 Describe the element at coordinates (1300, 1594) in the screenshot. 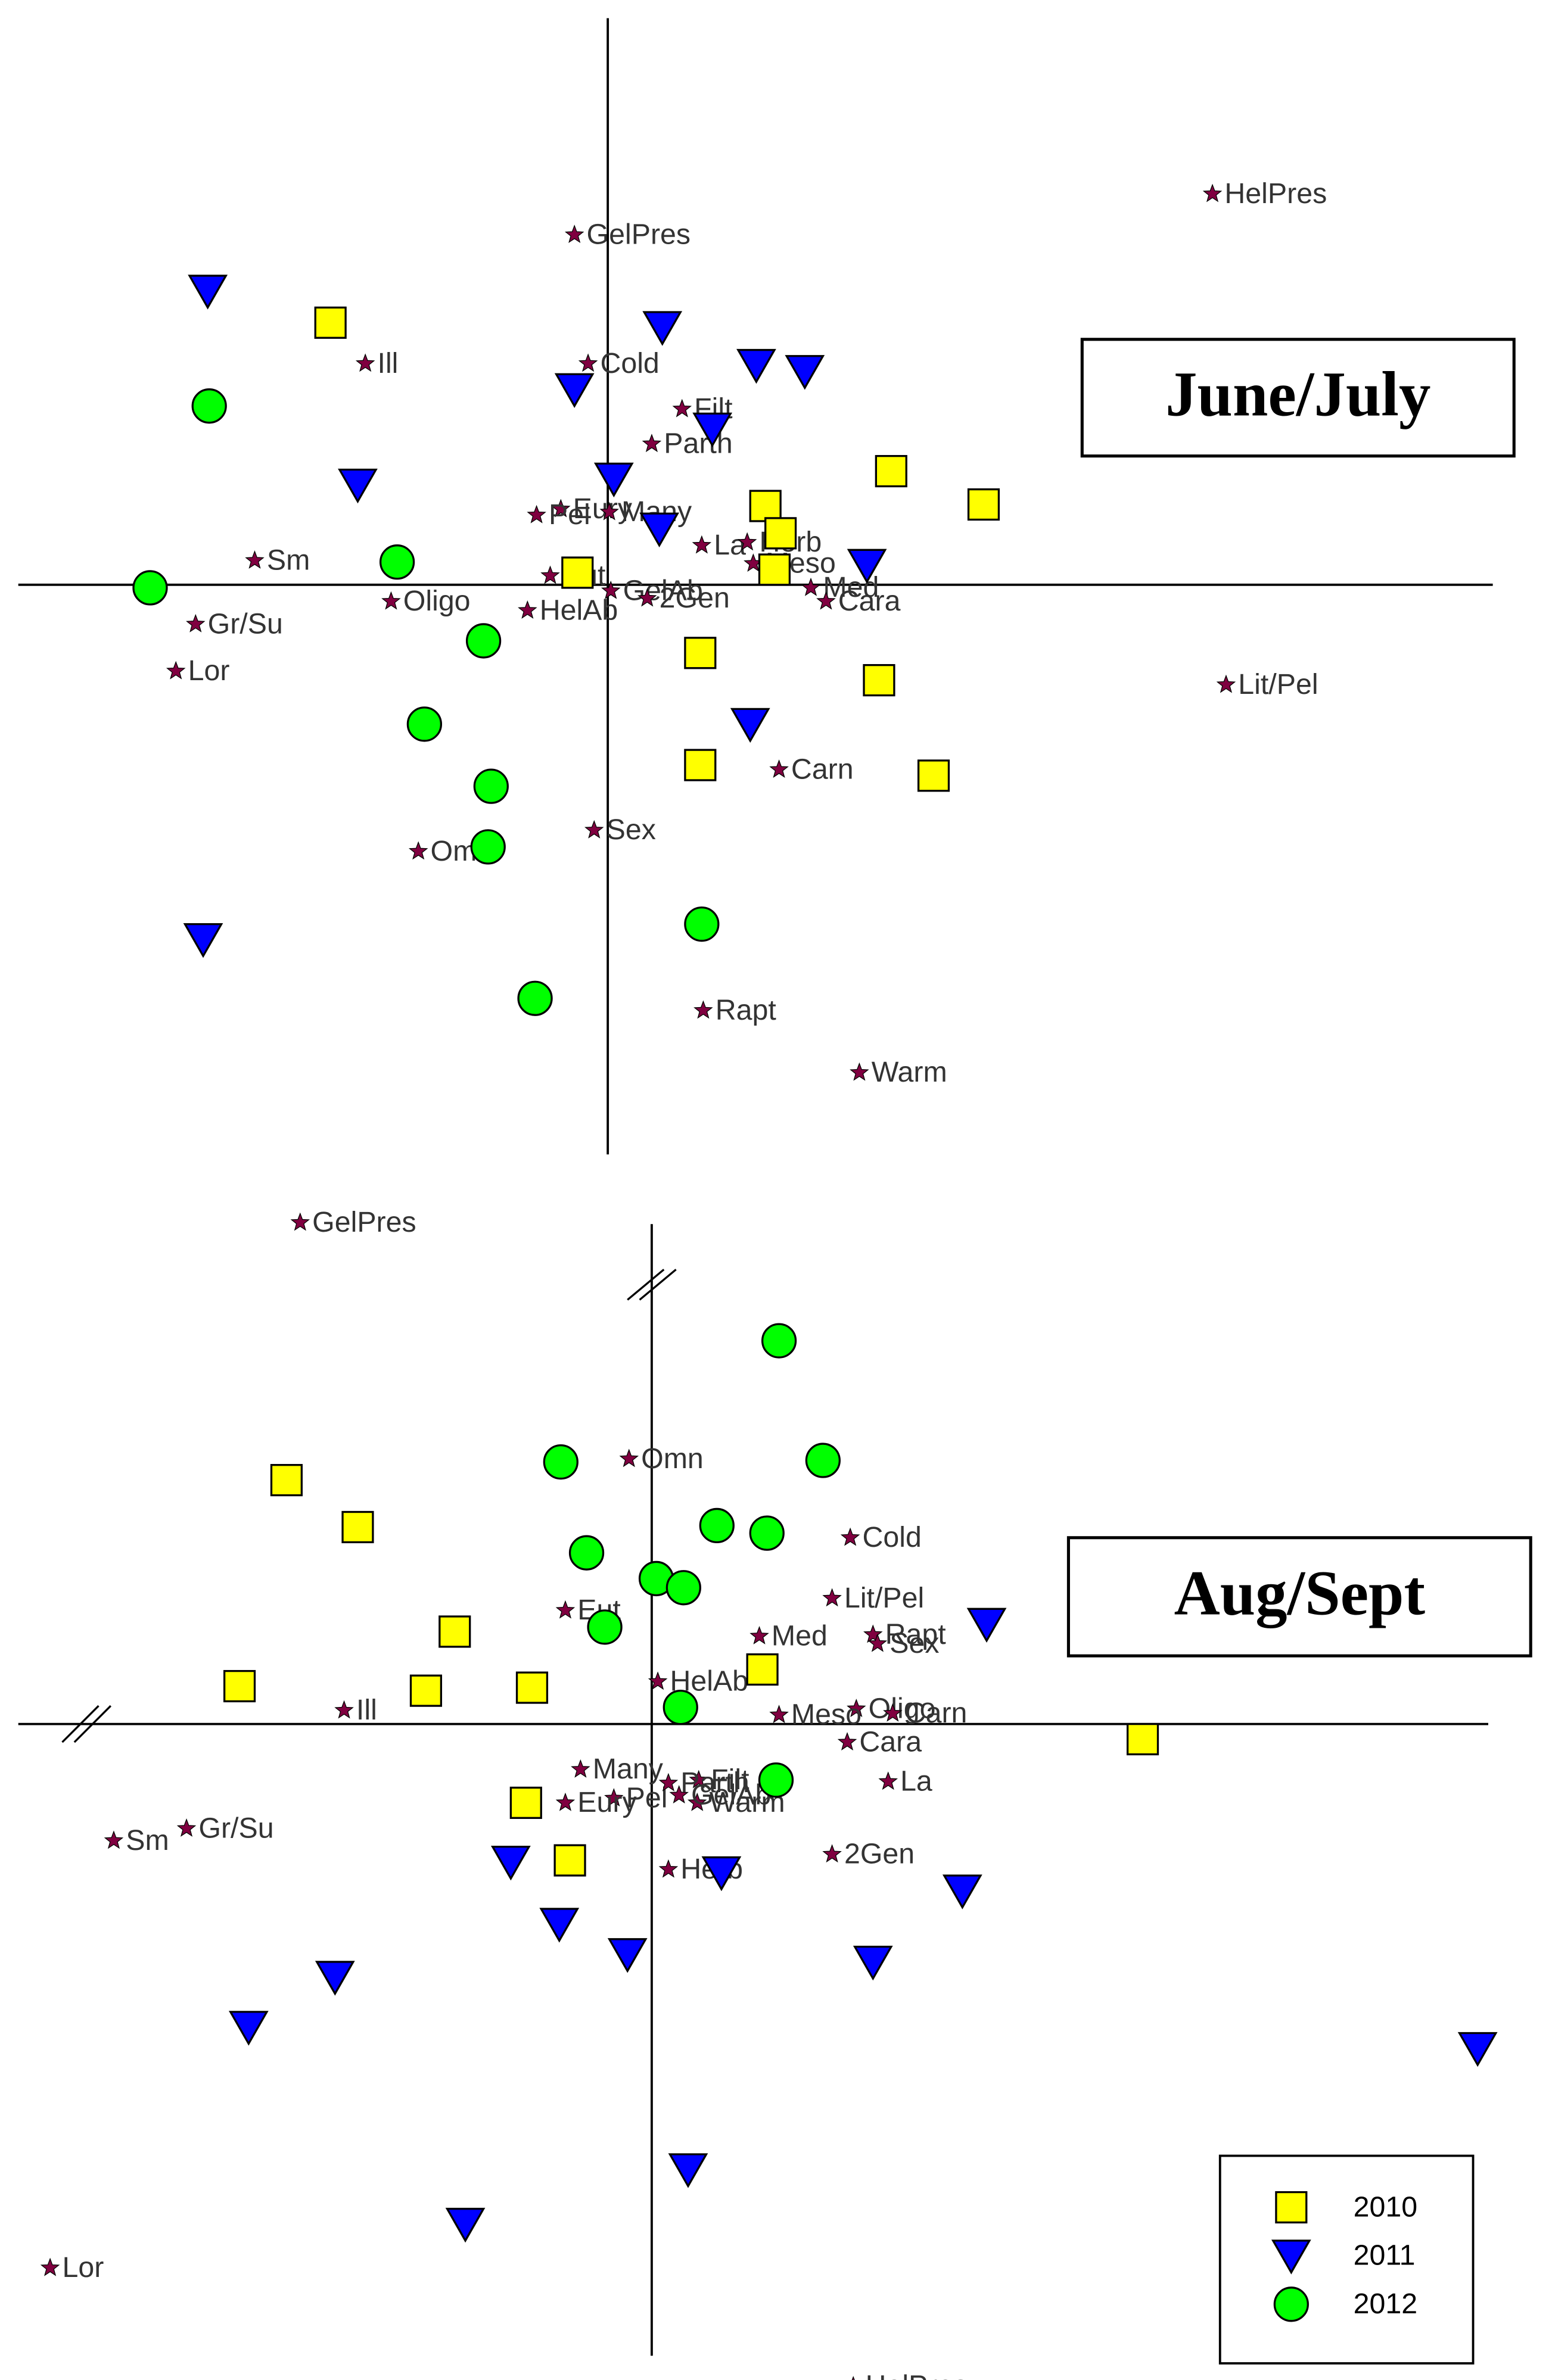

I see `chart-title: Aug/Sept` at that location.